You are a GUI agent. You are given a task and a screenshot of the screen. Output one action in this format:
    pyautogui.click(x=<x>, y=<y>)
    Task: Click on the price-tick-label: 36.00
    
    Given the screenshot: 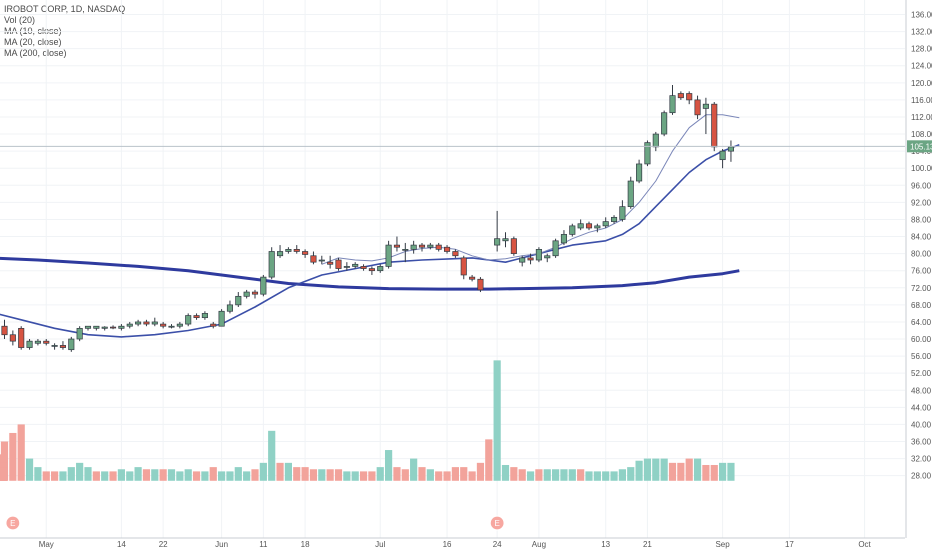 What is the action you would take?
    pyautogui.click(x=921, y=442)
    